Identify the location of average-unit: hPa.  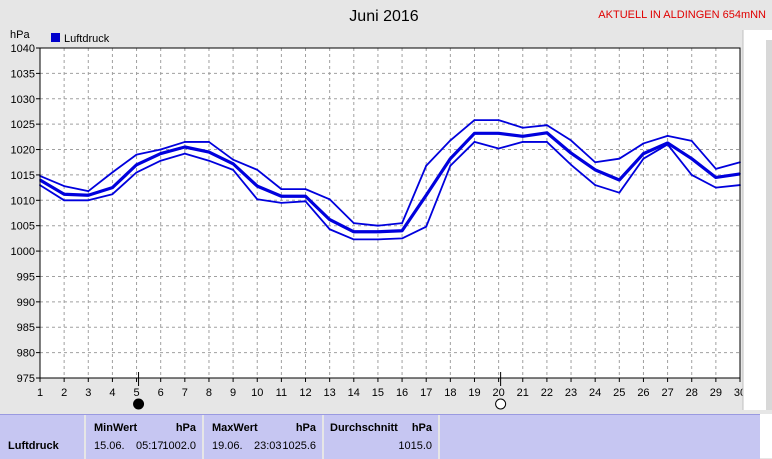
(421, 428).